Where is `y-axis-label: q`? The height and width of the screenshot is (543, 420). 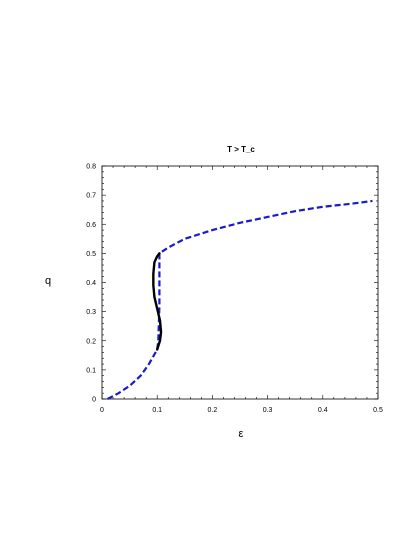
y-axis-label: q is located at coordinates (48, 281).